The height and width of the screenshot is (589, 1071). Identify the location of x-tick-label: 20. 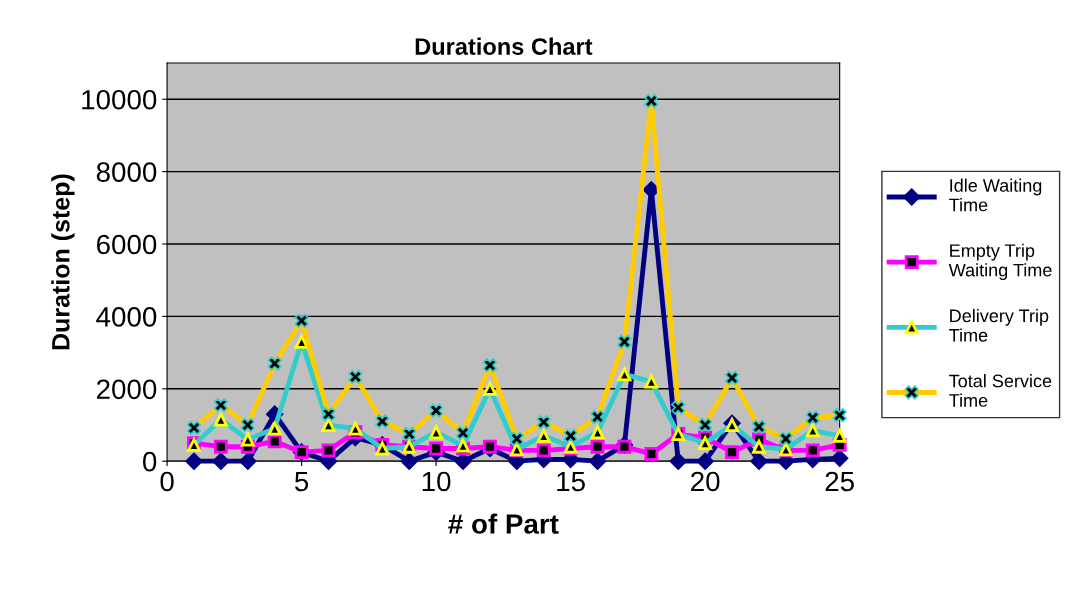
(705, 481).